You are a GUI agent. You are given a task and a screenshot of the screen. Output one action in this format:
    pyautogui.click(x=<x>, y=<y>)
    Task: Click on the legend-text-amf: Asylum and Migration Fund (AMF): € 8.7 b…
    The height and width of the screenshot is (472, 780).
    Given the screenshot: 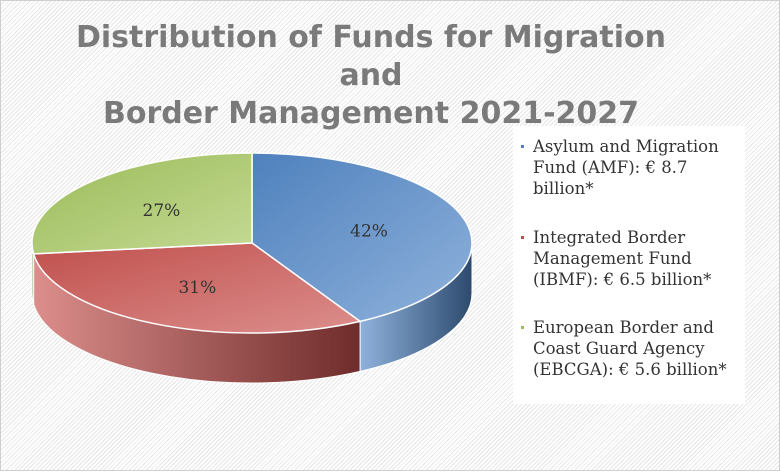 What is the action you would take?
    pyautogui.click(x=626, y=167)
    